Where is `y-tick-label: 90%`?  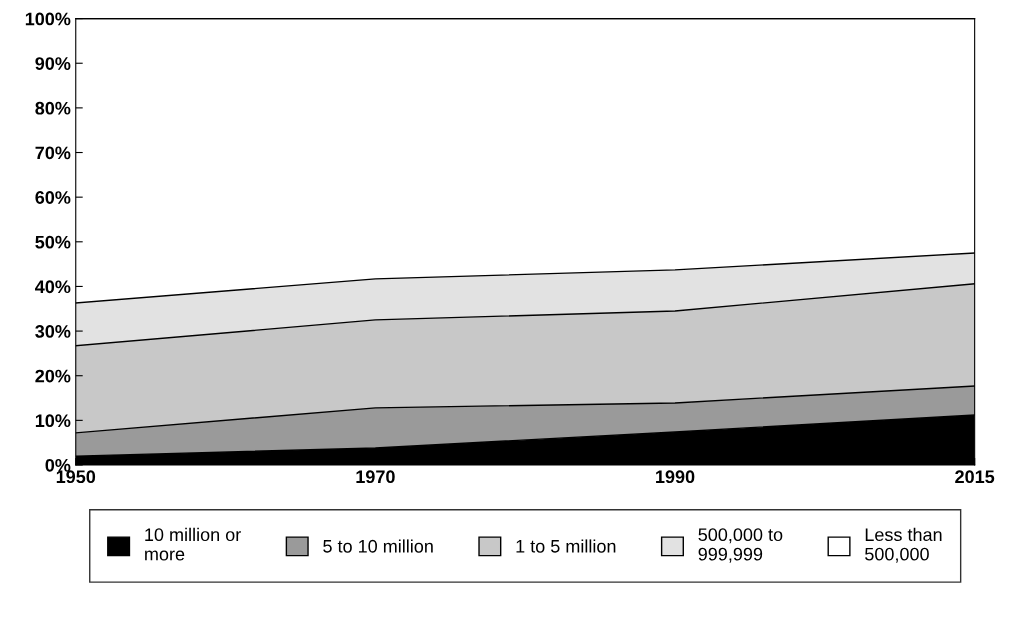 y-tick-label: 90% is located at coordinates (53, 63).